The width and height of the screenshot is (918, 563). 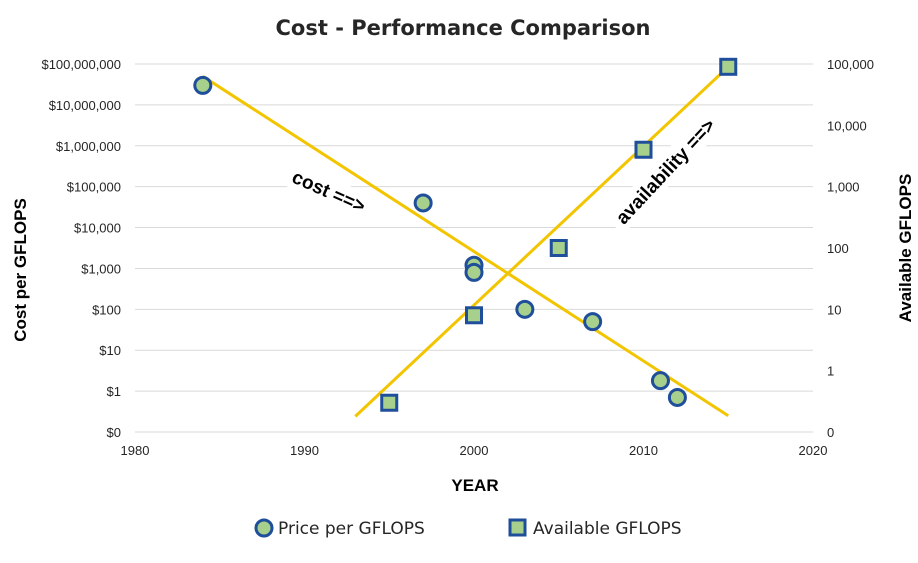 I want to click on x-axis-title: YEAR, so click(x=474, y=485).